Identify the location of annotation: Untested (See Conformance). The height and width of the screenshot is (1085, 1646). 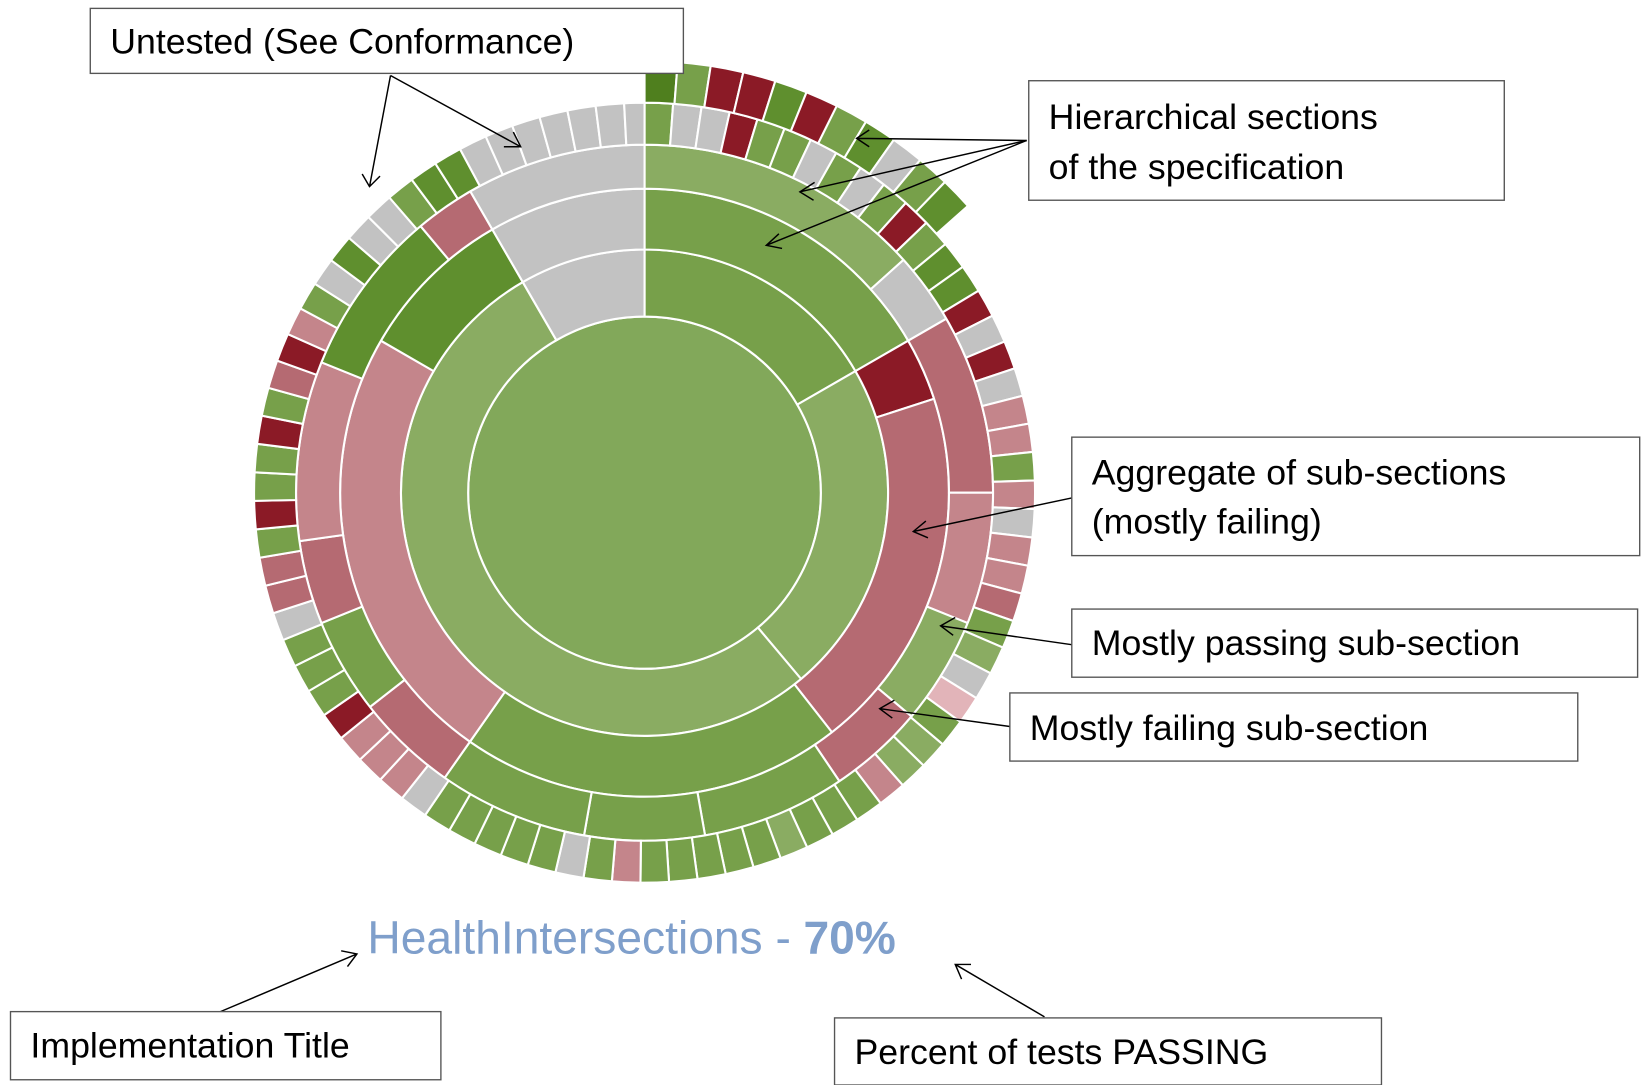
(342, 41).